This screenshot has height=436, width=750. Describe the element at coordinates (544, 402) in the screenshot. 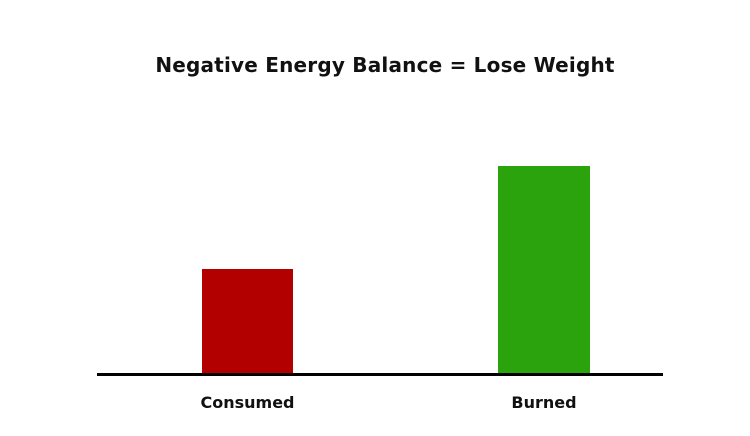

I see `bar-label-burned: Burned` at that location.